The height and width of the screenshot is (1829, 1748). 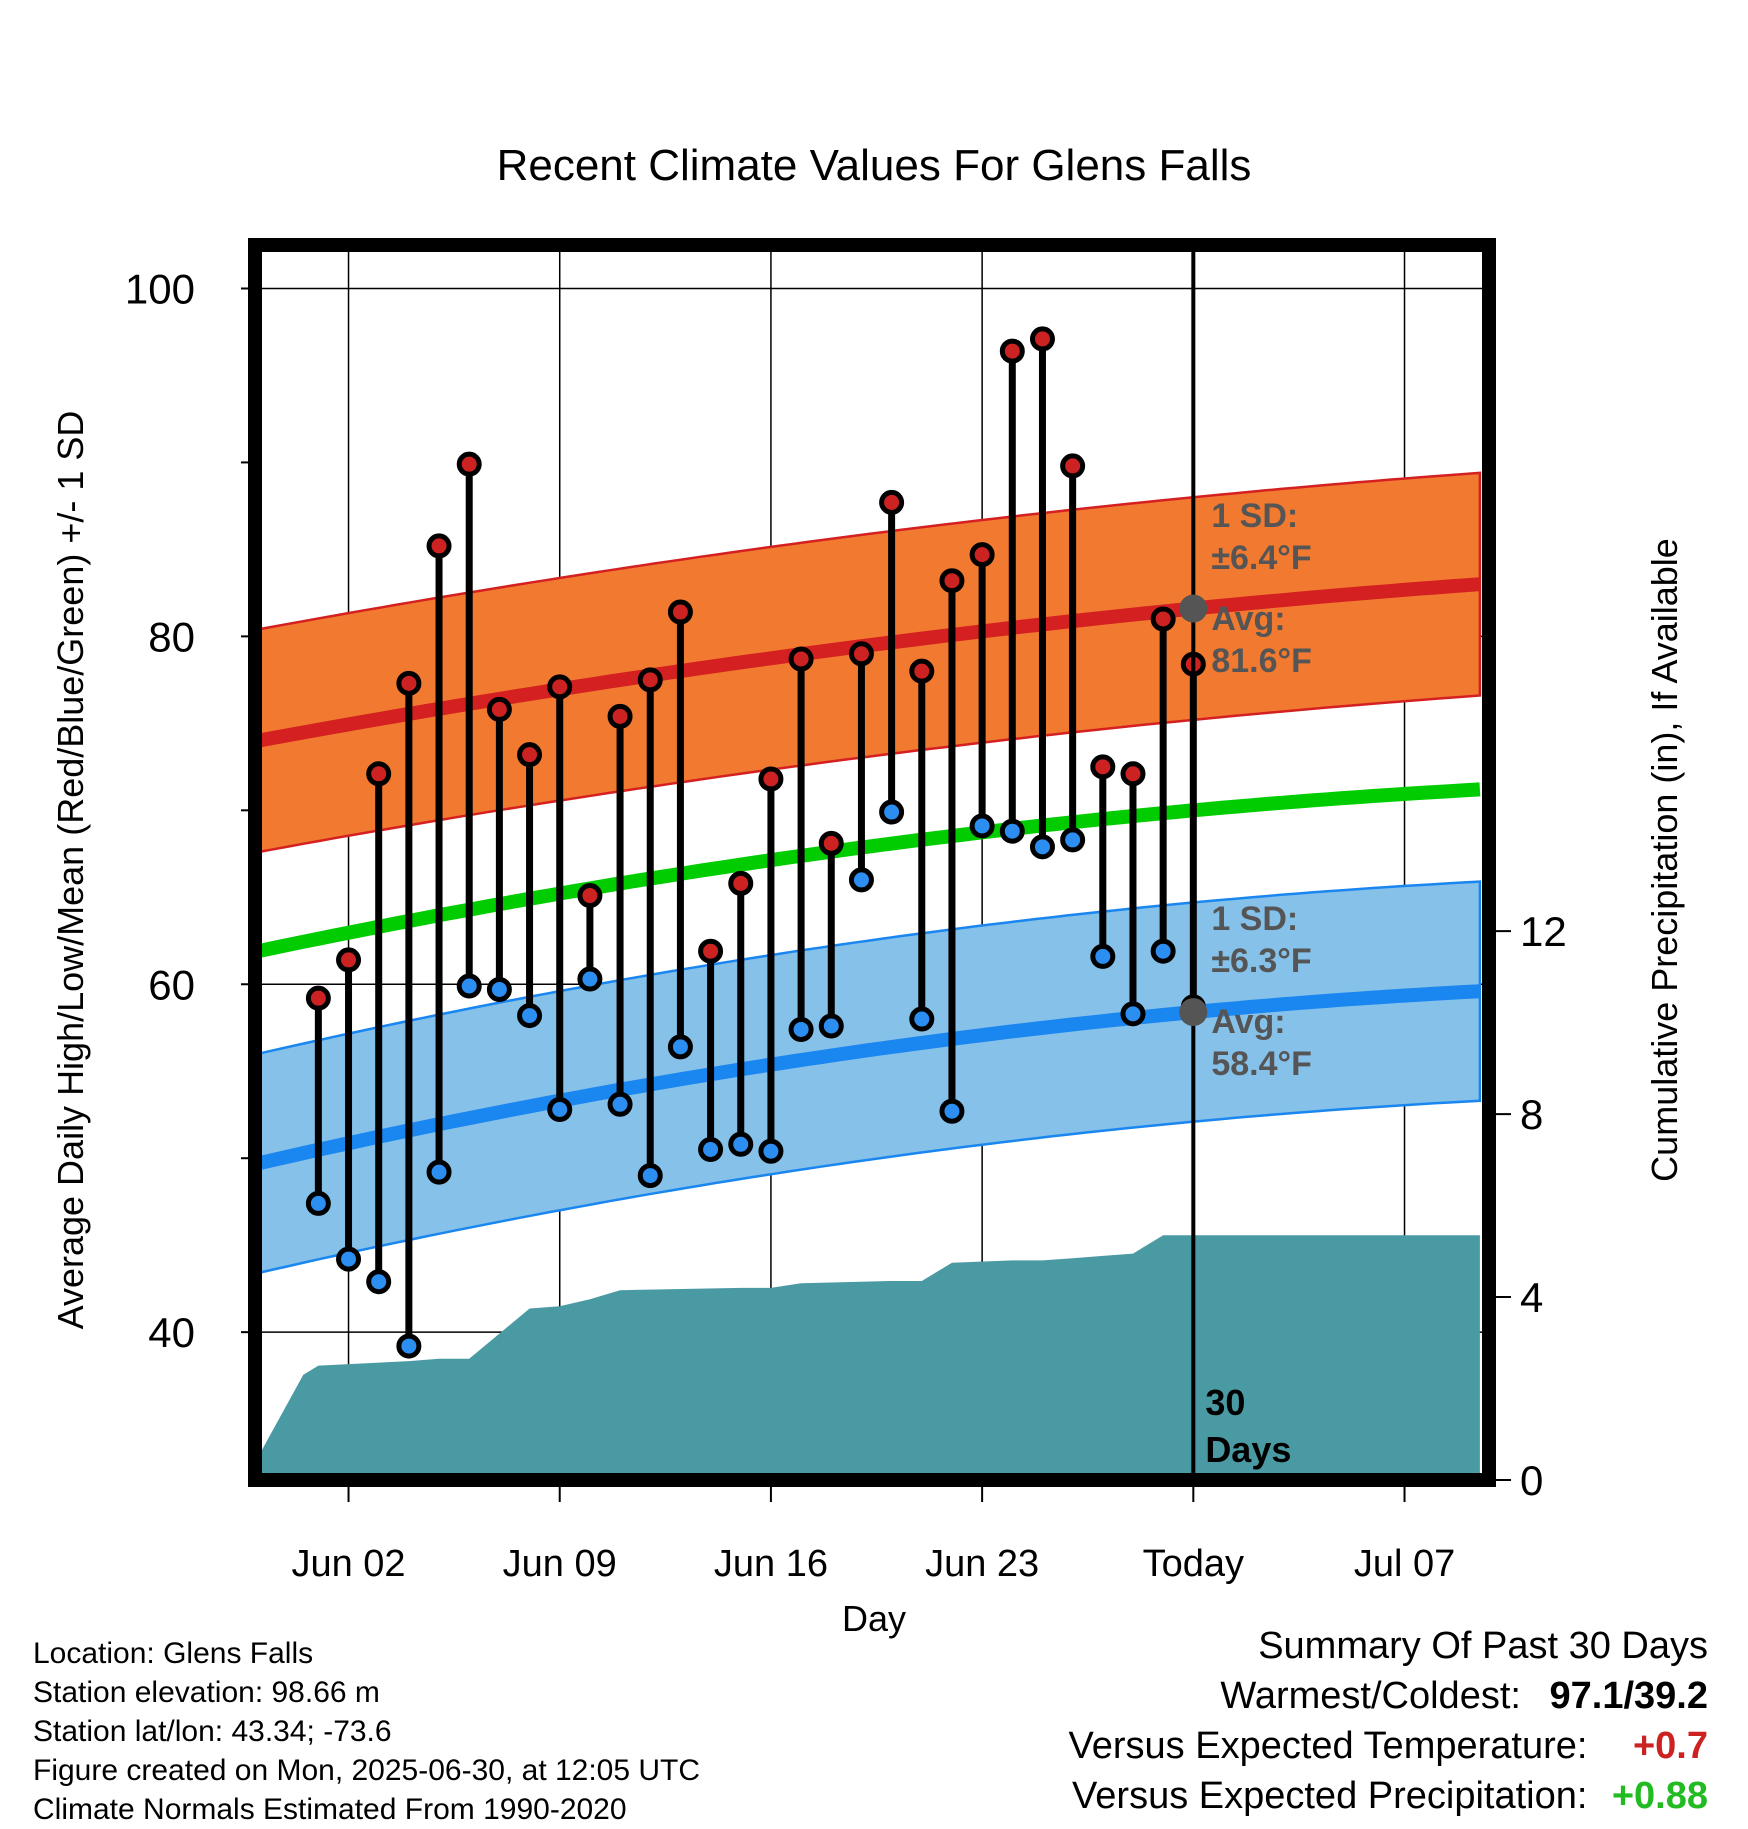 I want to click on summary-temp: Versus Expected Temperature: +0.7, so click(x=1388, y=1746).